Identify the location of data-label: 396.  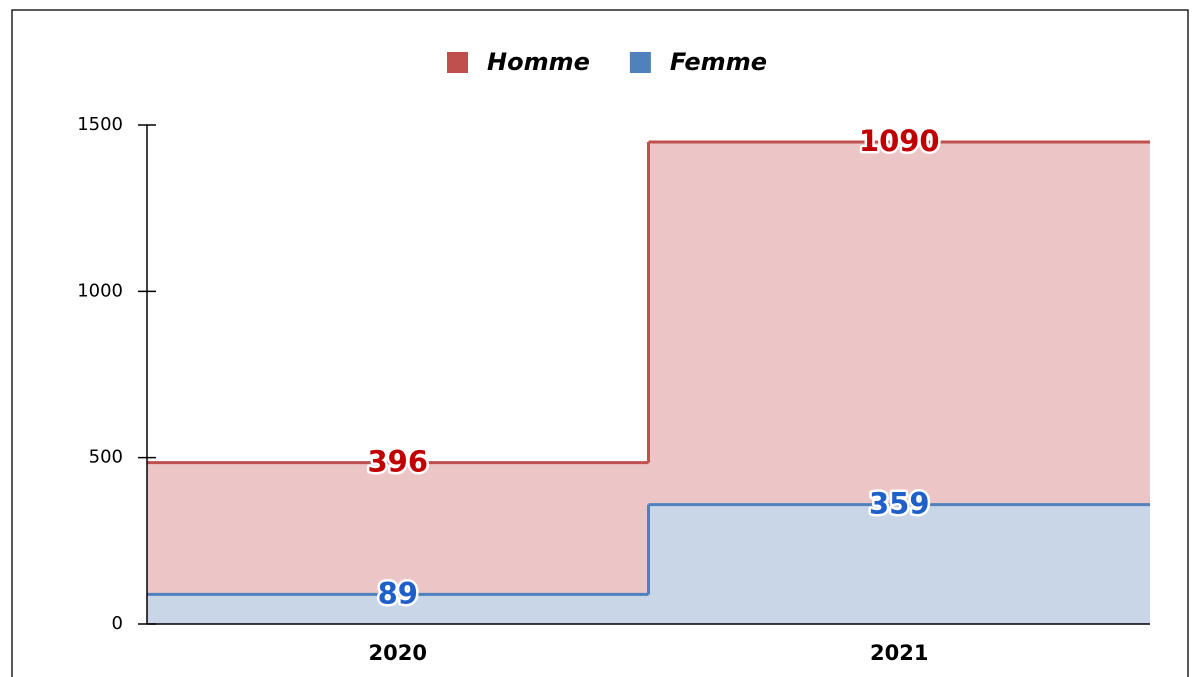
(397, 462).